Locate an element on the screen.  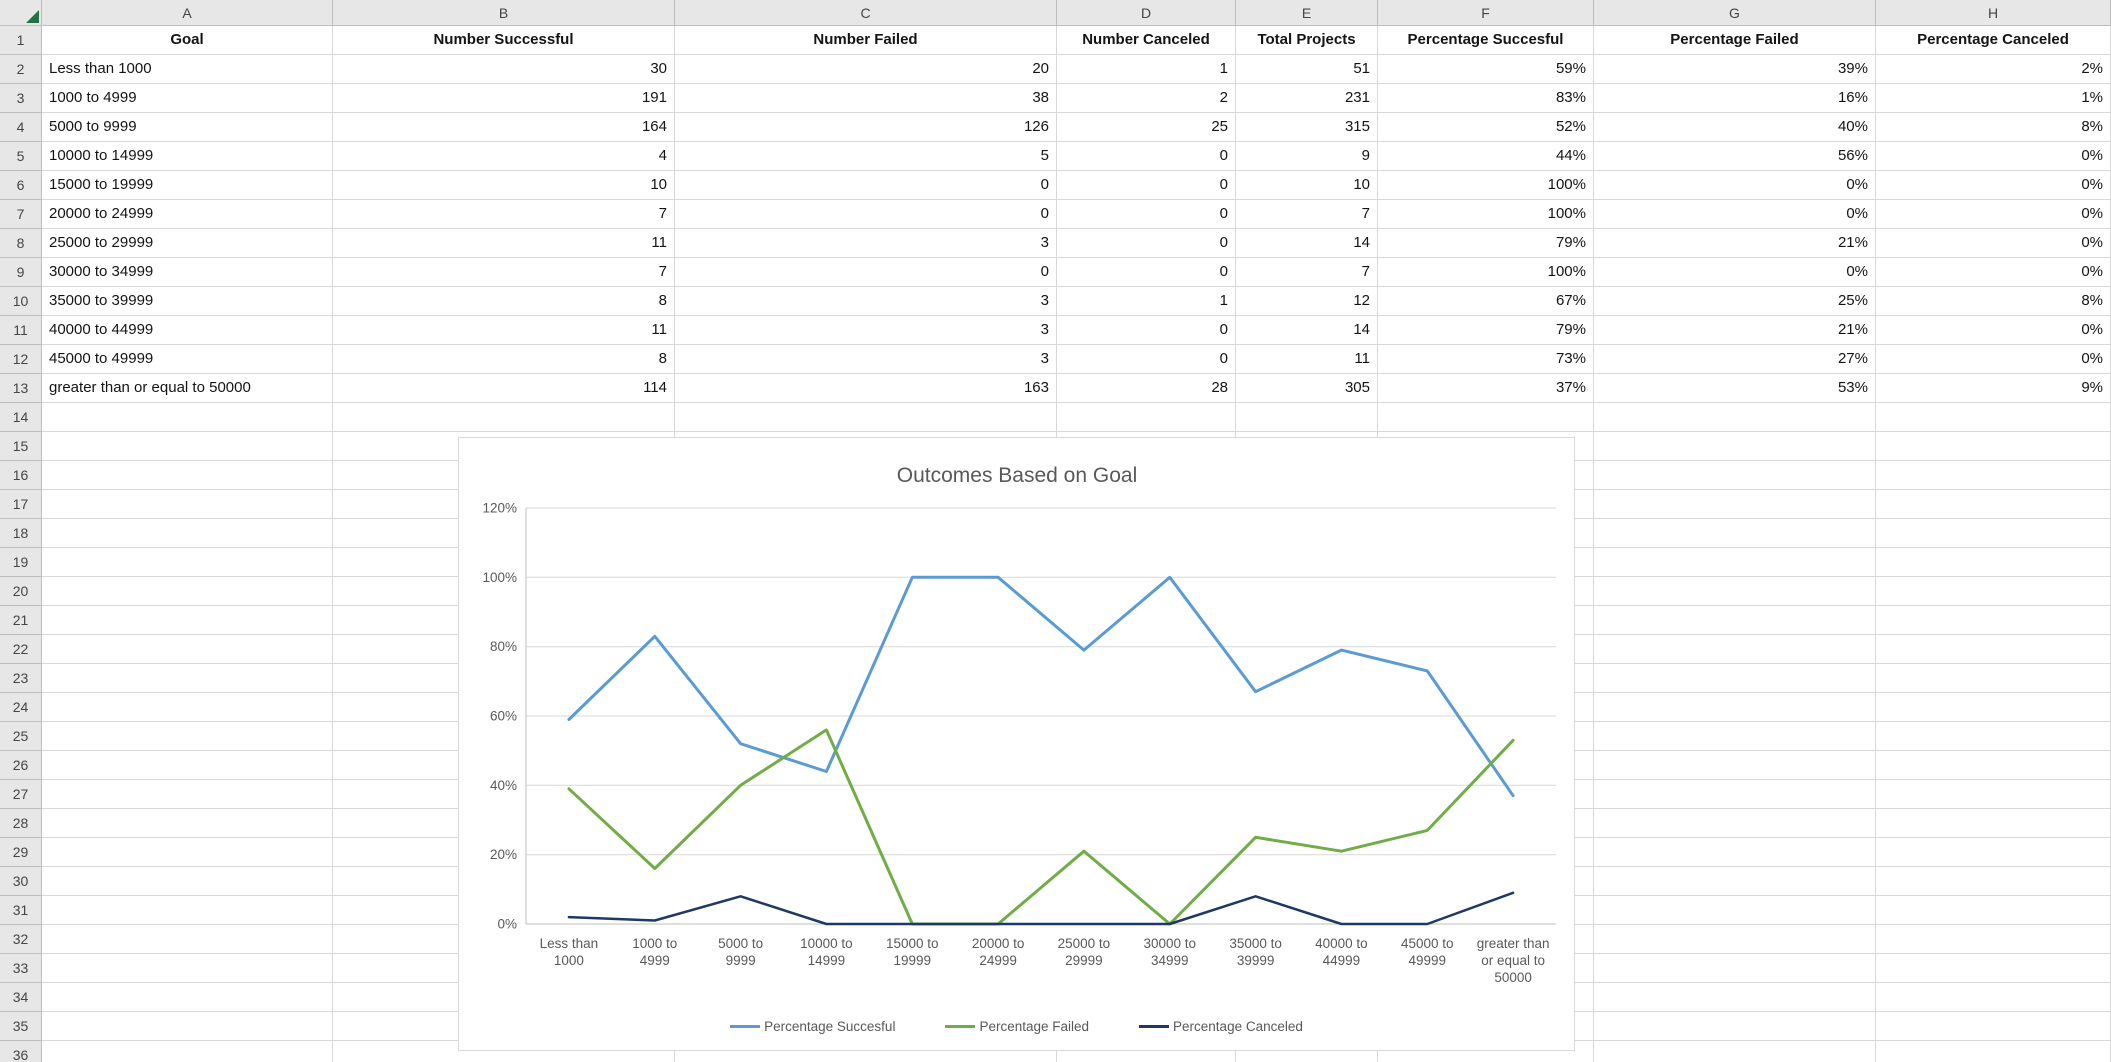
cell-C7: 0 is located at coordinates (866, 214).